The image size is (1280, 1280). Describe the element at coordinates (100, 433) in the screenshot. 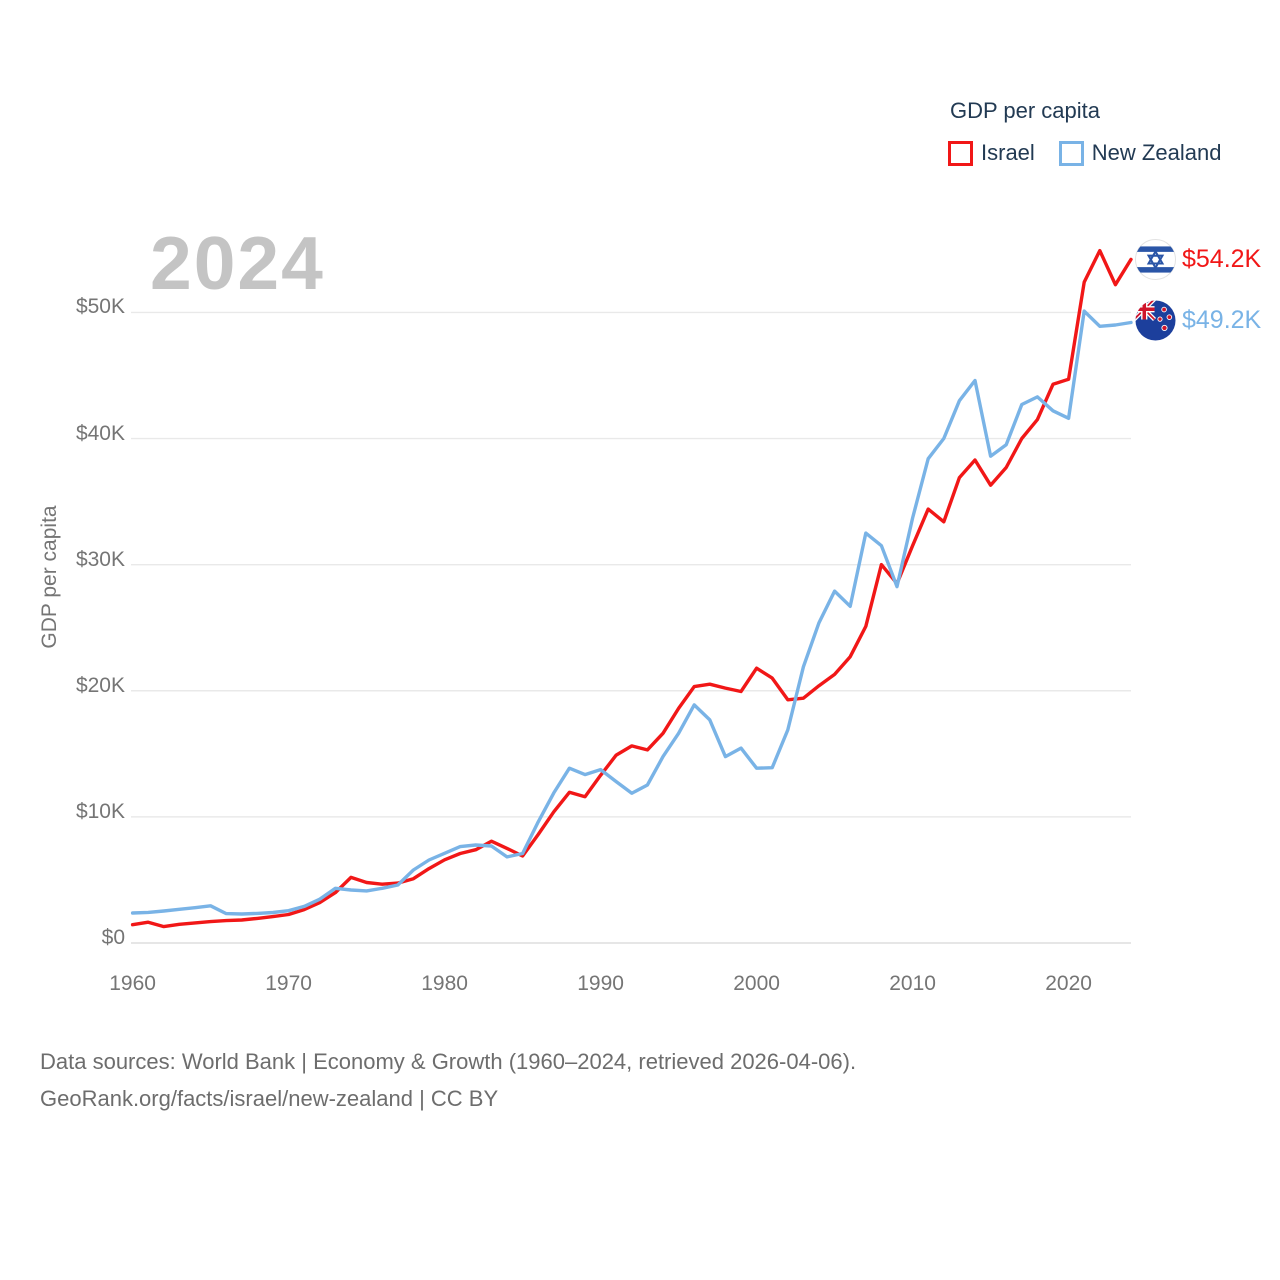

I see `y-tick-label: $40K` at that location.